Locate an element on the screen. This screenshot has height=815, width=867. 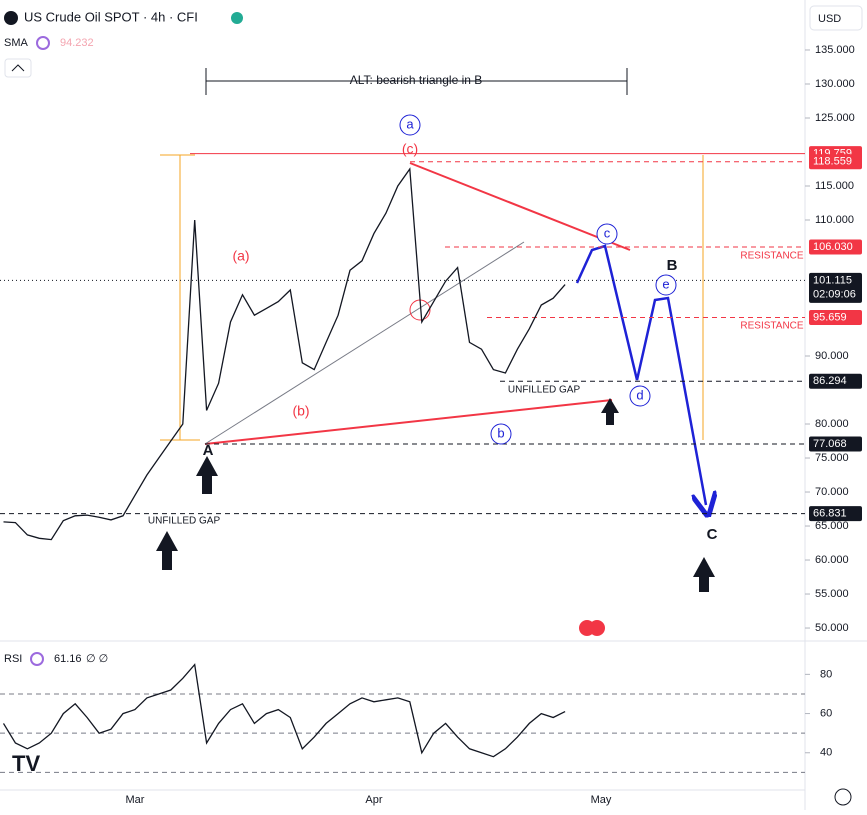
level-label: 106.030 is located at coordinates (833, 247).